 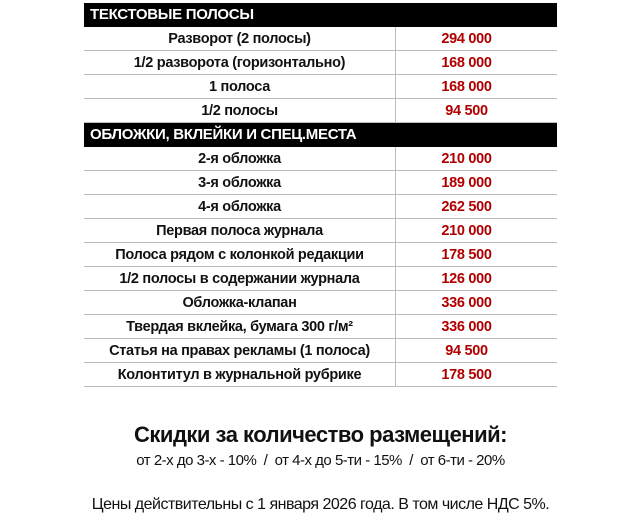 What do you see at coordinates (320, 15) in the screenshot?
I see `section-header: ТЕКСТОВЫЕ ПОЛОСЫ` at bounding box center [320, 15].